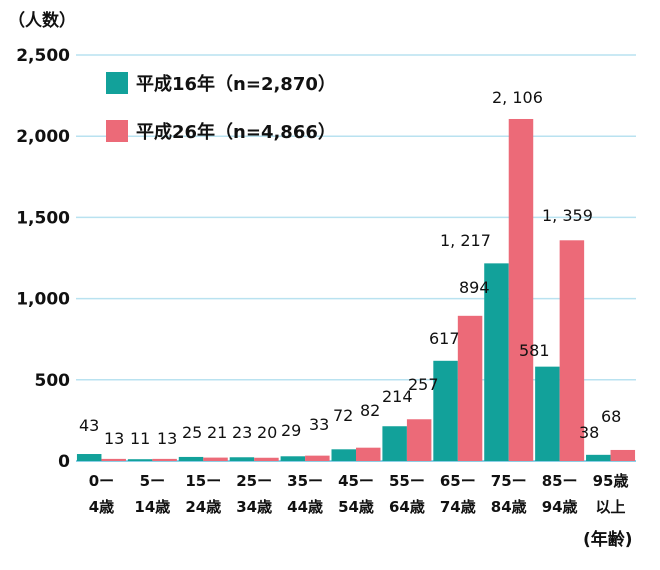 The image size is (660, 570). I want to click on data-label: 617, so click(444, 338).